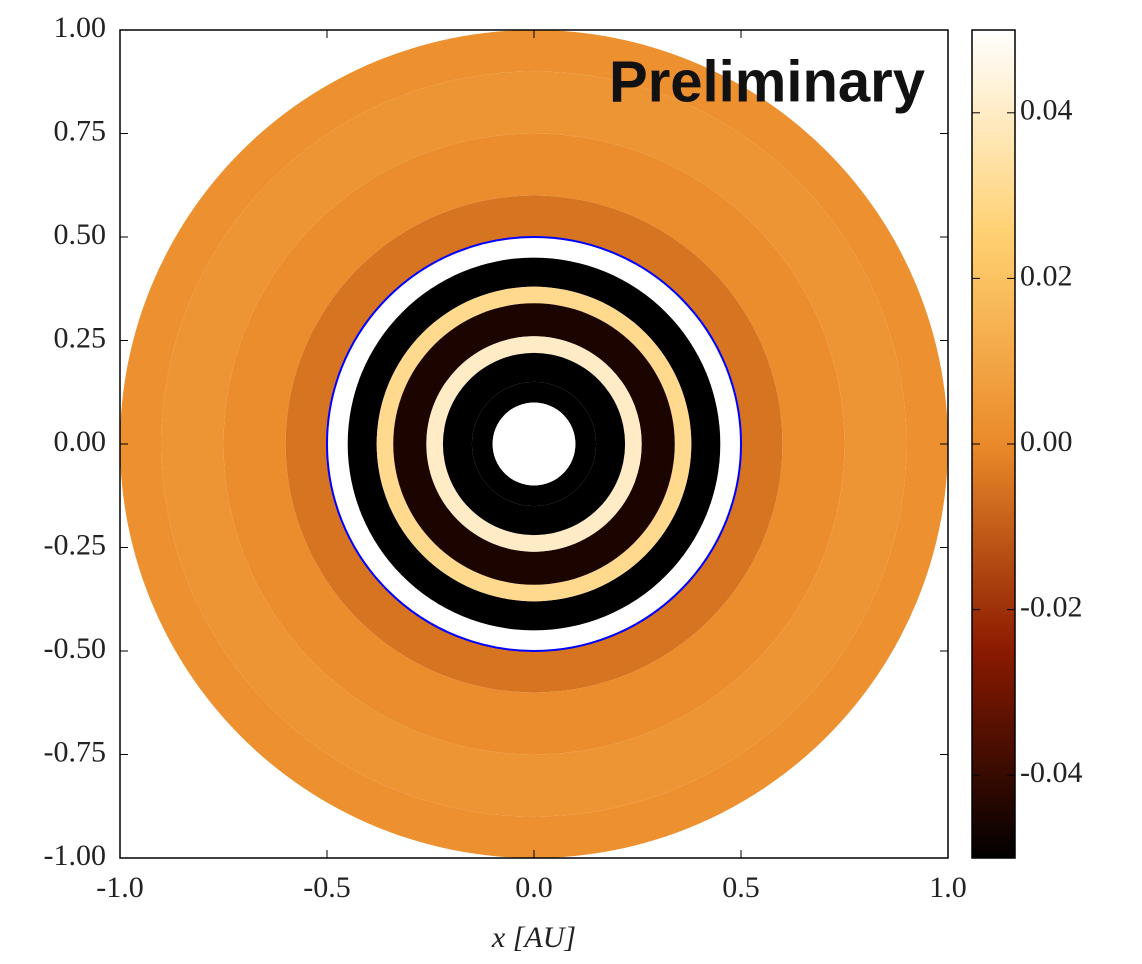  Describe the element at coordinates (80, 337) in the screenshot. I see `y-tick-label: 0.25` at that location.